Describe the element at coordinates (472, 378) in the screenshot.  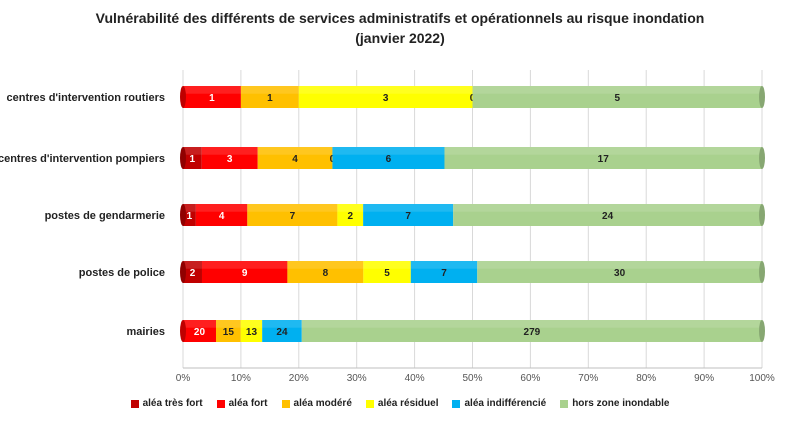
I see `x-tick-label: 50%` at that location.